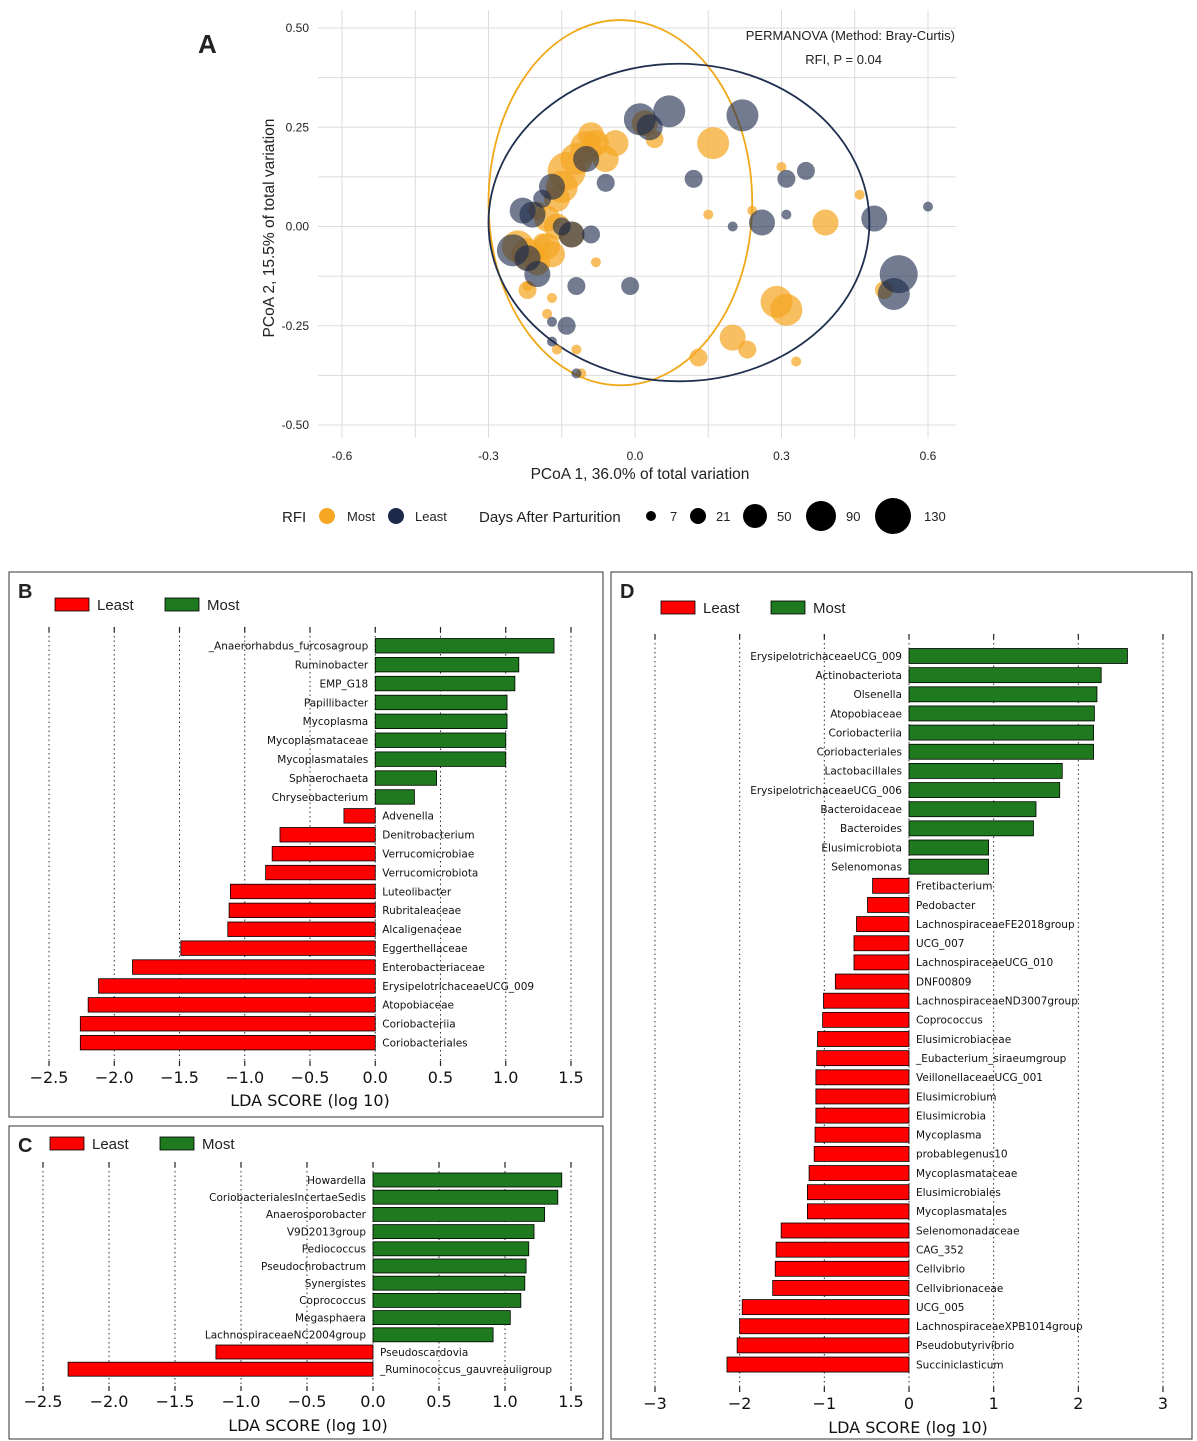 The image size is (1197, 1441). Describe the element at coordinates (25, 592) in the screenshot. I see `panel-b-letter: B` at that location.